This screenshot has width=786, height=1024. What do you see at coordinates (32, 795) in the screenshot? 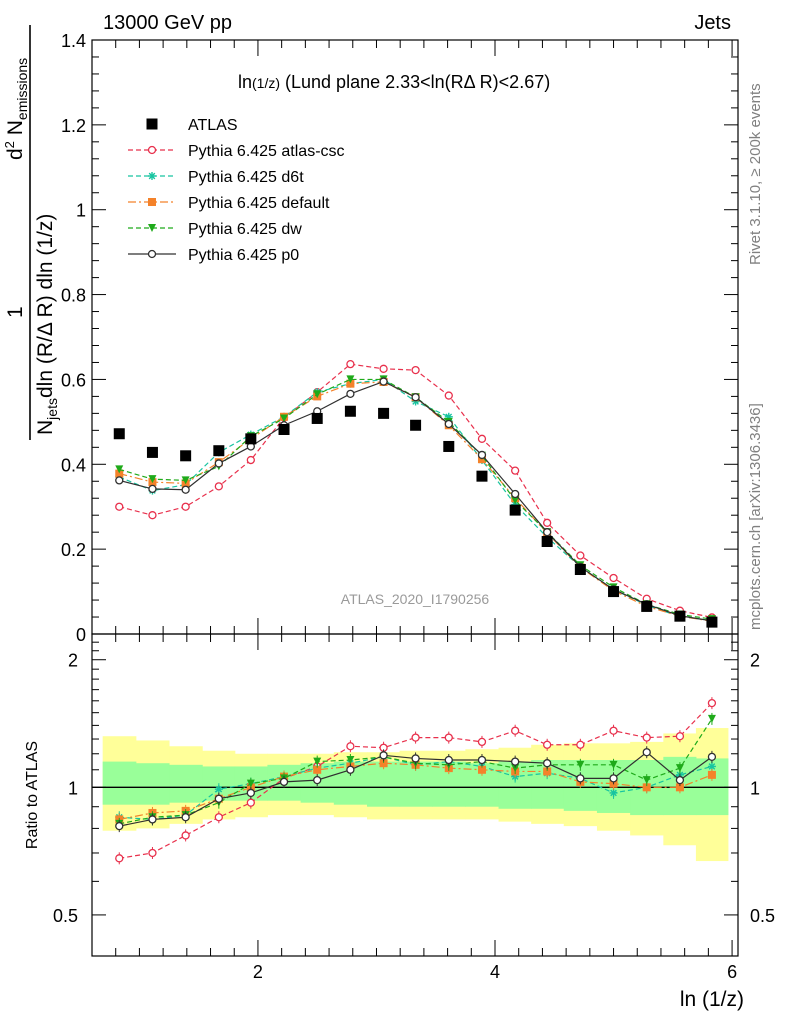
I see `ratio-y-label: Ratio to ATLAS` at bounding box center [32, 795].